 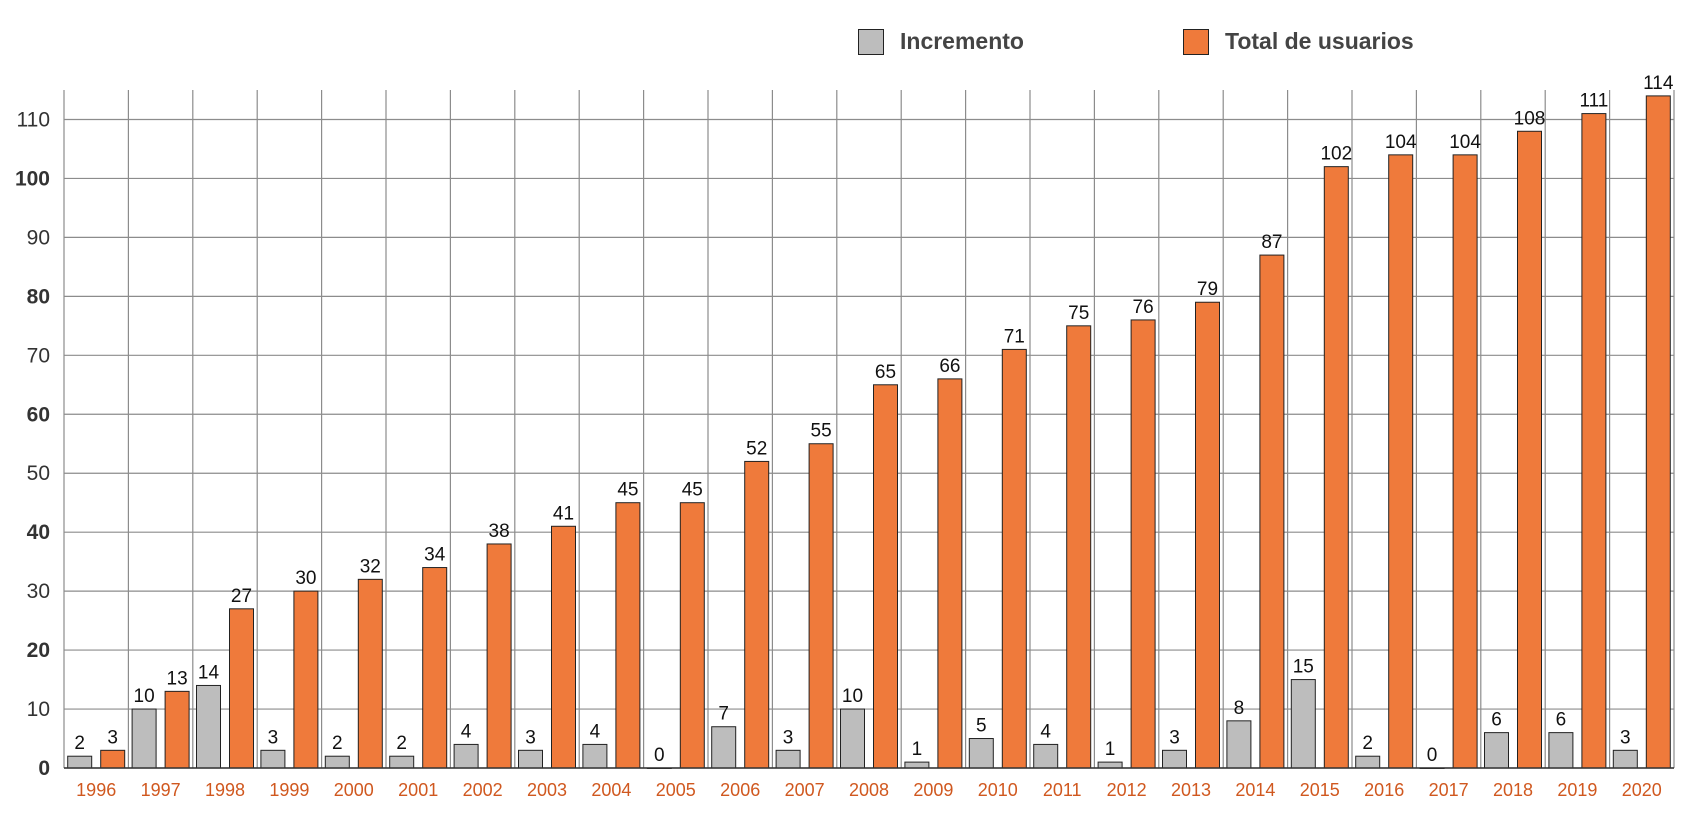 I want to click on x-tick-label: 2013, so click(x=1191, y=790).